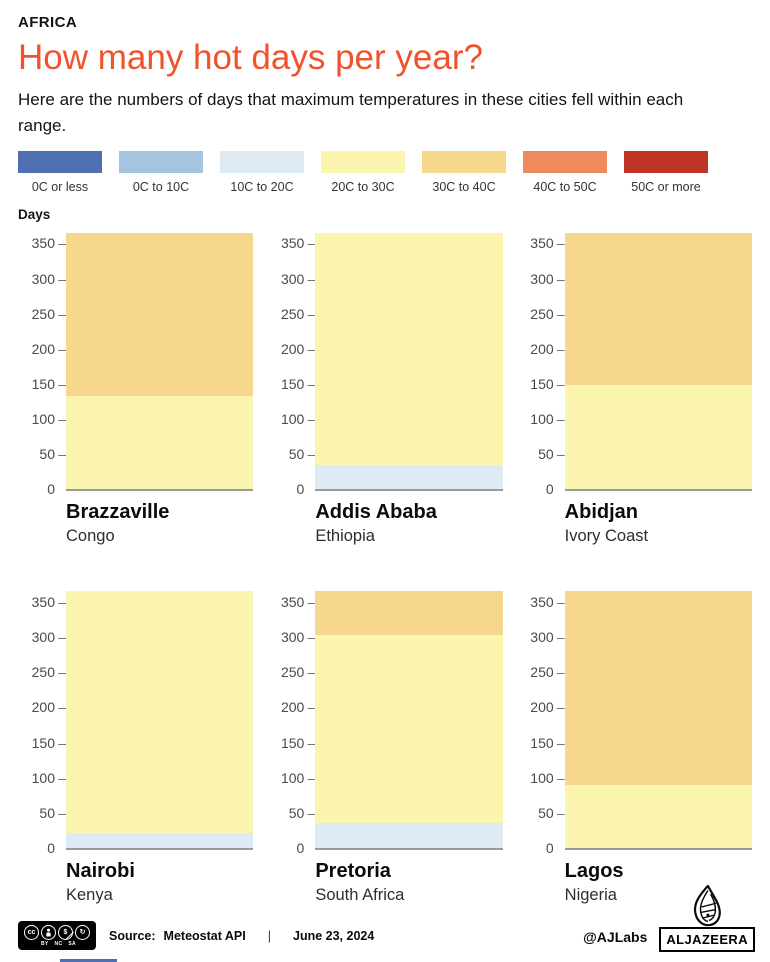 The height and width of the screenshot is (962, 770). What do you see at coordinates (88, 960) in the screenshot?
I see `cropped-element-fragment` at bounding box center [88, 960].